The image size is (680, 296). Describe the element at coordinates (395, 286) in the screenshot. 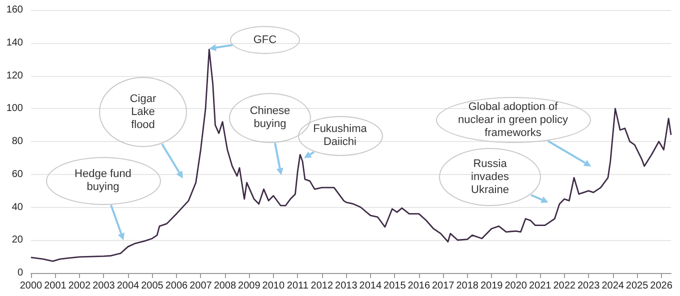

I see `x-tick-label: 2015` at that location.